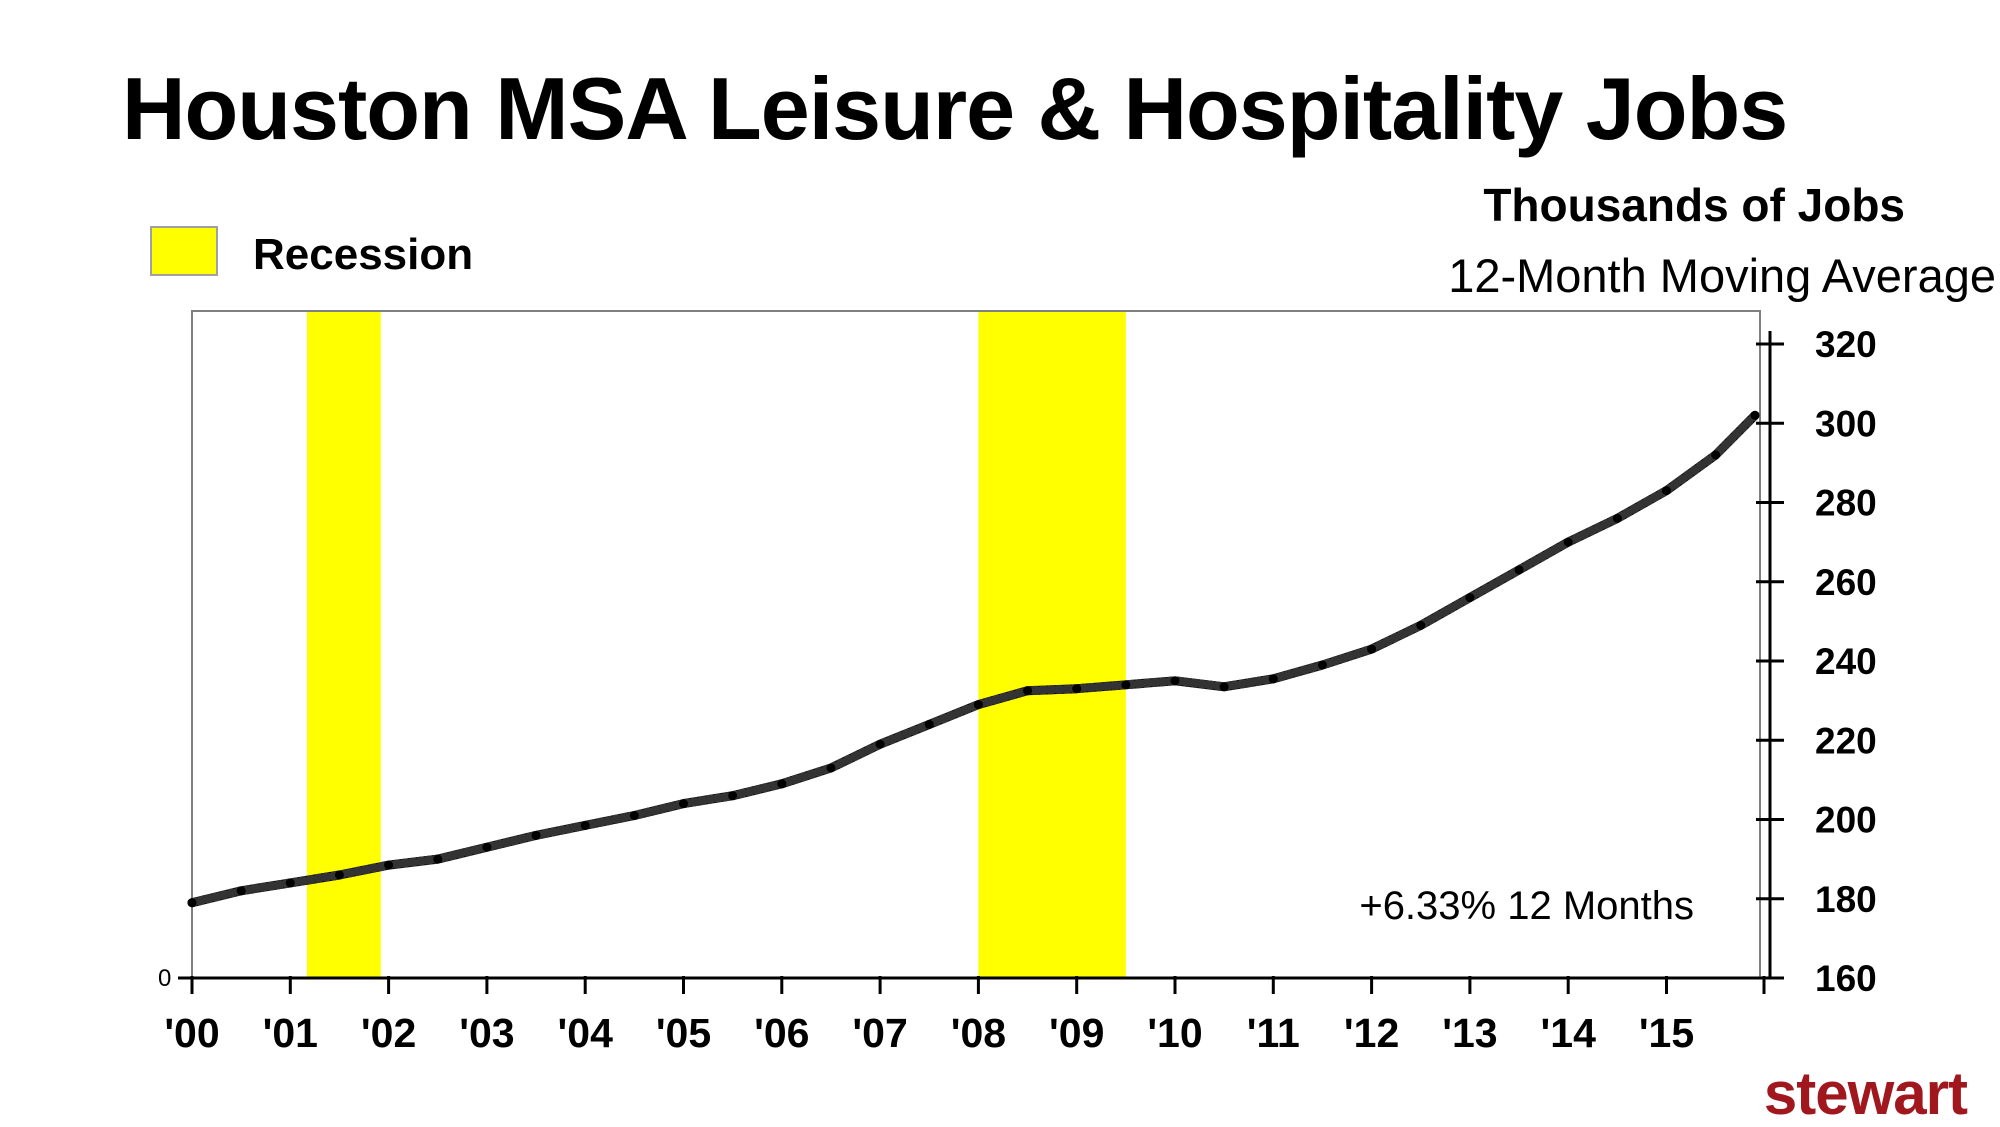  What do you see at coordinates (1846, 740) in the screenshot?
I see `y-tick-label-220: 220` at bounding box center [1846, 740].